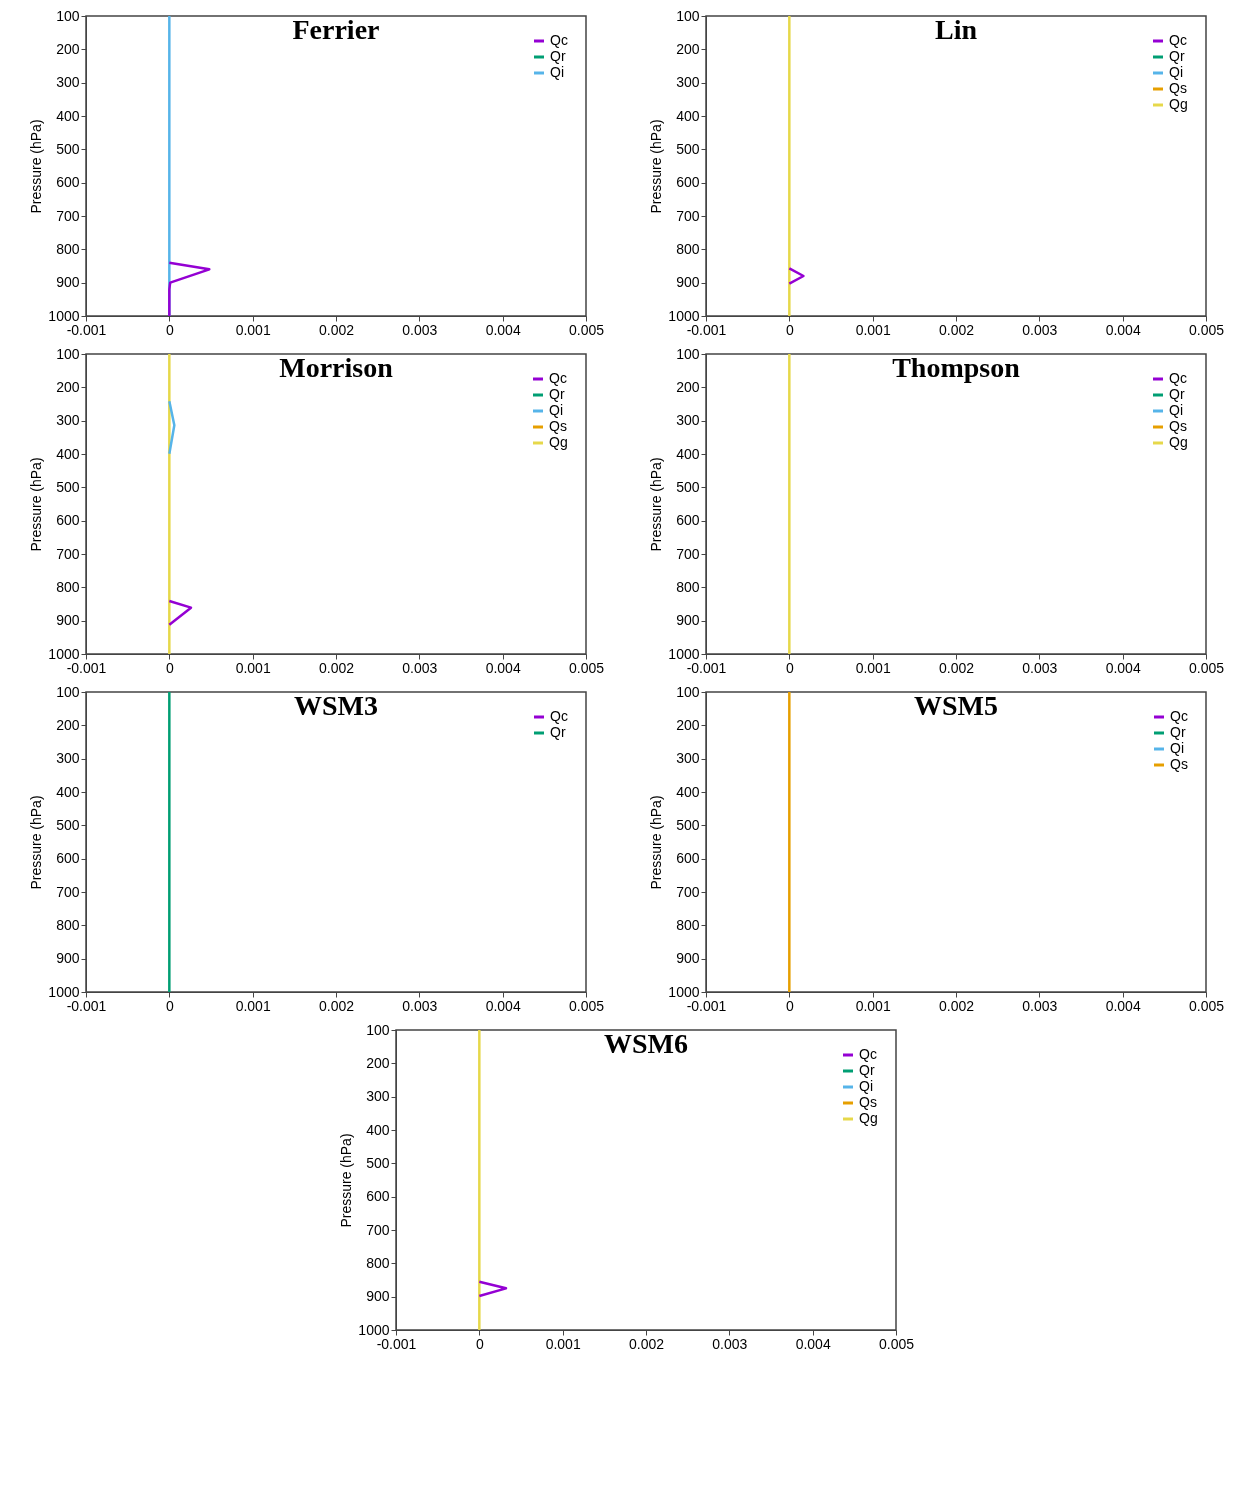 This screenshot has height=1501, width=1253. I want to click on chart-title: Morrison, so click(336, 367).